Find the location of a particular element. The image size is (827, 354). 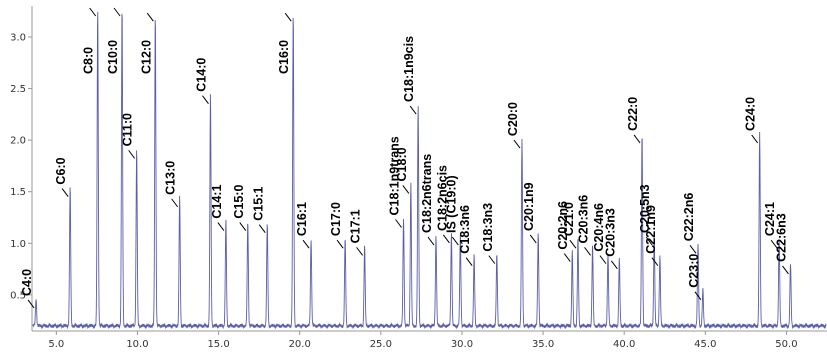

peak-label-c20-5n3: C20:5n3 is located at coordinates (645, 208).